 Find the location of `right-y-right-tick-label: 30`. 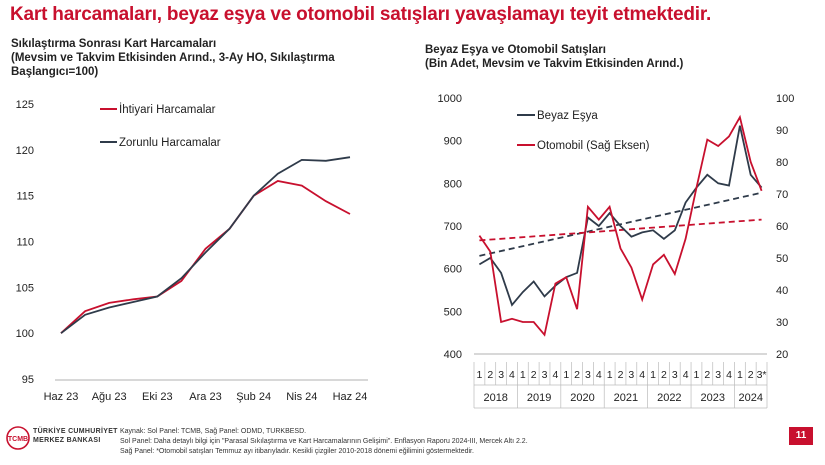

right-y-right-tick-label: 30 is located at coordinates (782, 323).